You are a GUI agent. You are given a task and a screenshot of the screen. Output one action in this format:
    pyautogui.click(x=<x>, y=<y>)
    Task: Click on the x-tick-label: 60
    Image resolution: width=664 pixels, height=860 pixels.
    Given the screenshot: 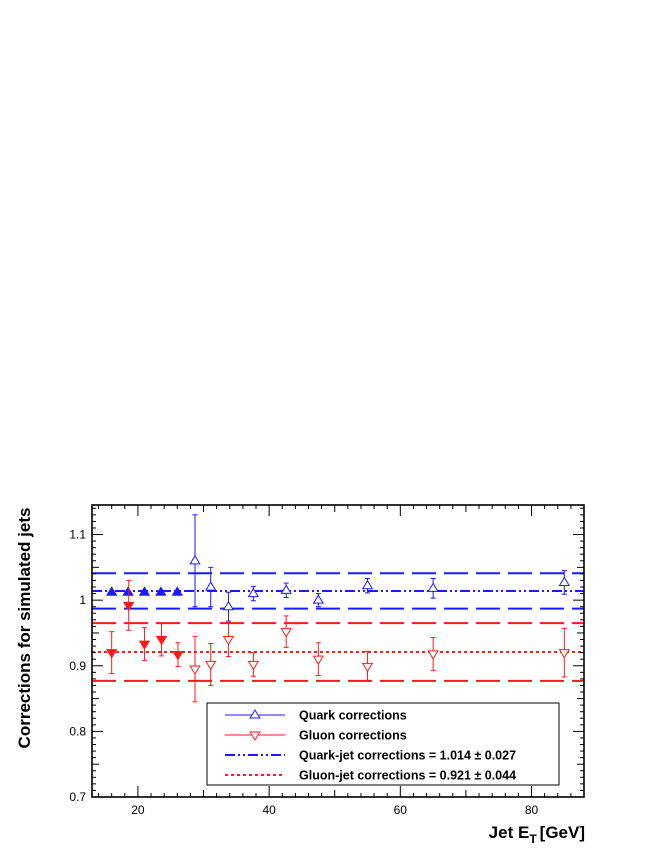 What is the action you would take?
    pyautogui.click(x=401, y=810)
    